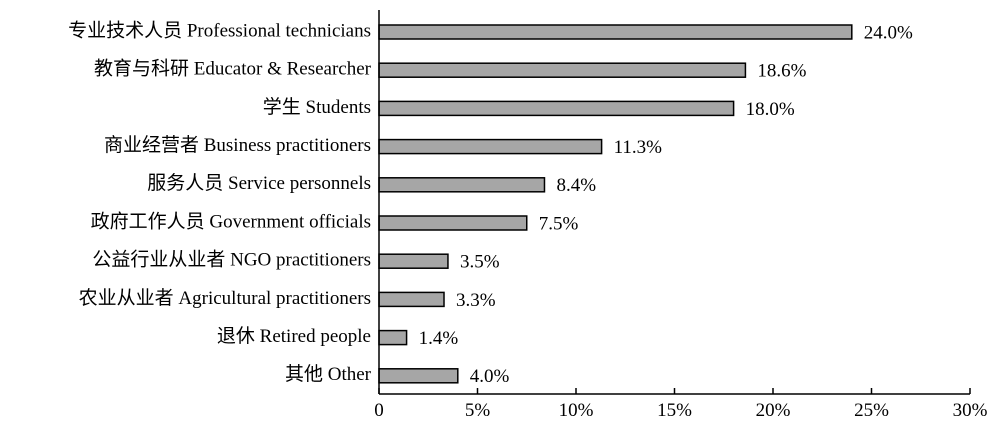 The width and height of the screenshot is (1000, 431). I want to click on value-label: 4.0%, so click(490, 376).